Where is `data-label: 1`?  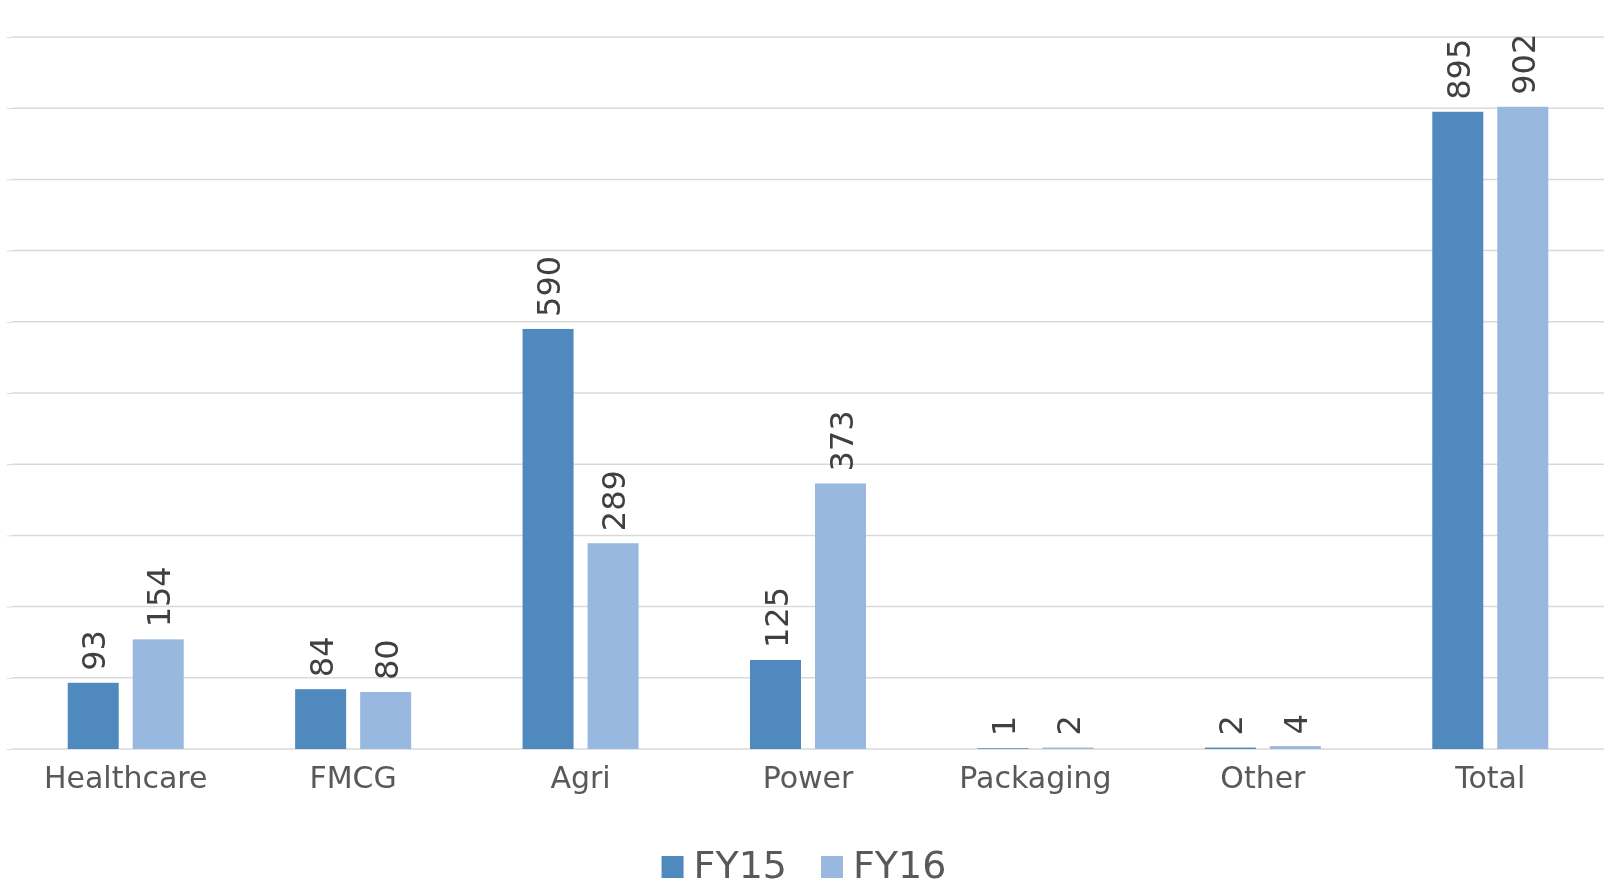
data-label: 1 is located at coordinates (1003, 726).